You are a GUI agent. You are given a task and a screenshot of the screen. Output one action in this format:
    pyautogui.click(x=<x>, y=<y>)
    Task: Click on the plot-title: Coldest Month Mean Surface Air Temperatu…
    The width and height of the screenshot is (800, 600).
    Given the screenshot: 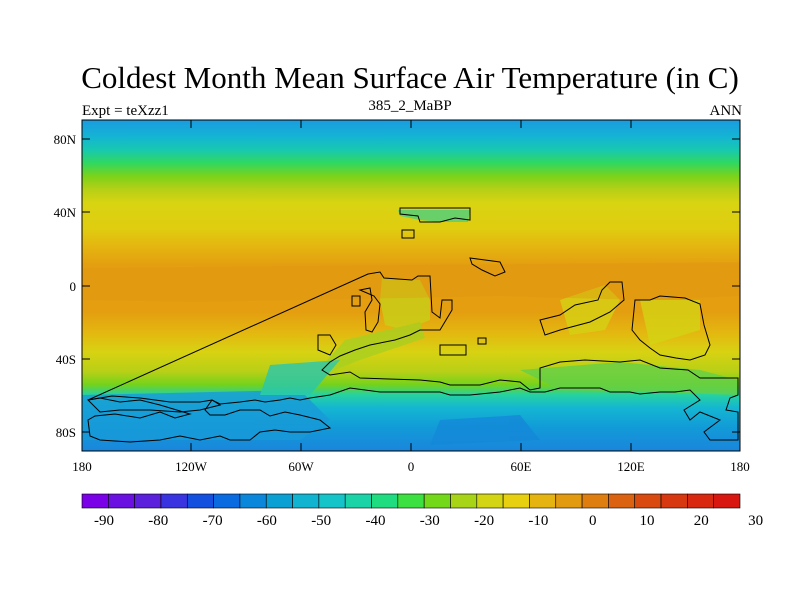 What is the action you would take?
    pyautogui.click(x=410, y=77)
    